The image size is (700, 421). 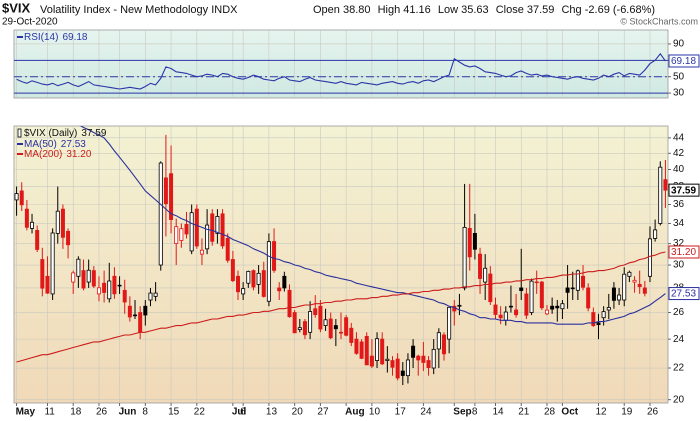 I want to click on series-last-label: 69.18, so click(x=683, y=61).